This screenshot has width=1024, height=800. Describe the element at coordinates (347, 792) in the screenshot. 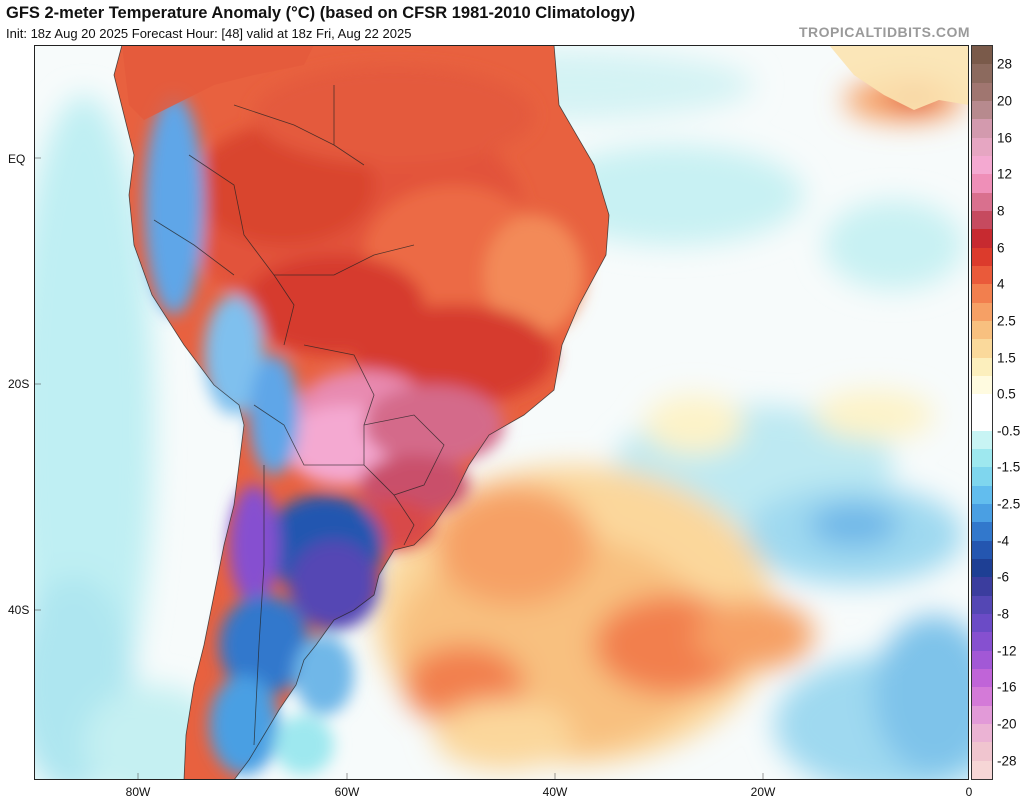

I see `lon-label-60w: 60W` at that location.